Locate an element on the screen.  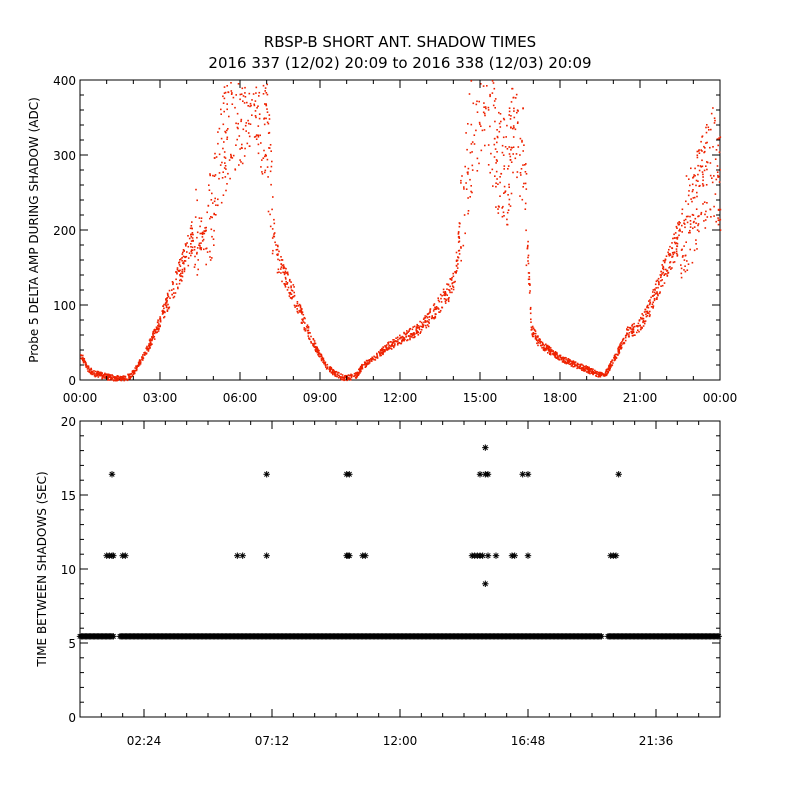
bottom-data-point is located at coordinates (485, 447).